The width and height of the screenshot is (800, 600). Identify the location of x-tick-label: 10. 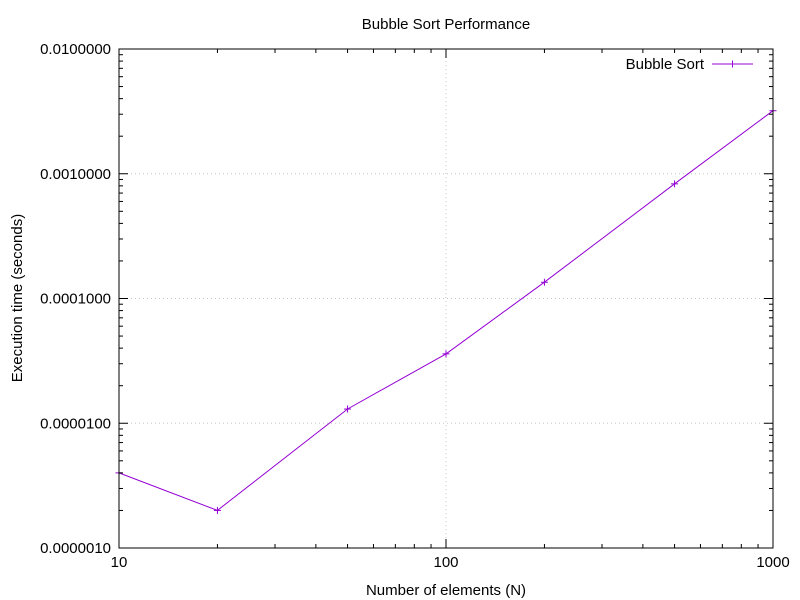
(119, 562).